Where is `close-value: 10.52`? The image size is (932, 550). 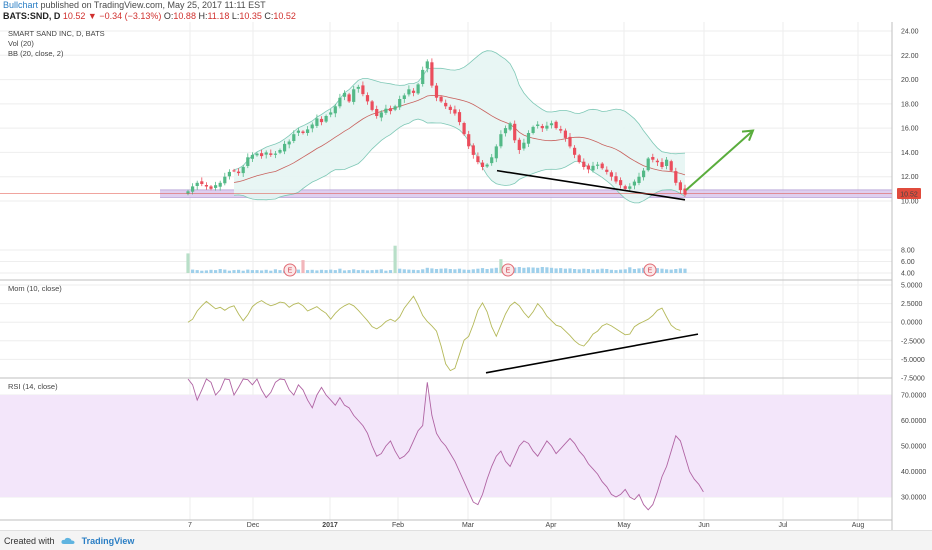 close-value: 10.52 is located at coordinates (284, 16).